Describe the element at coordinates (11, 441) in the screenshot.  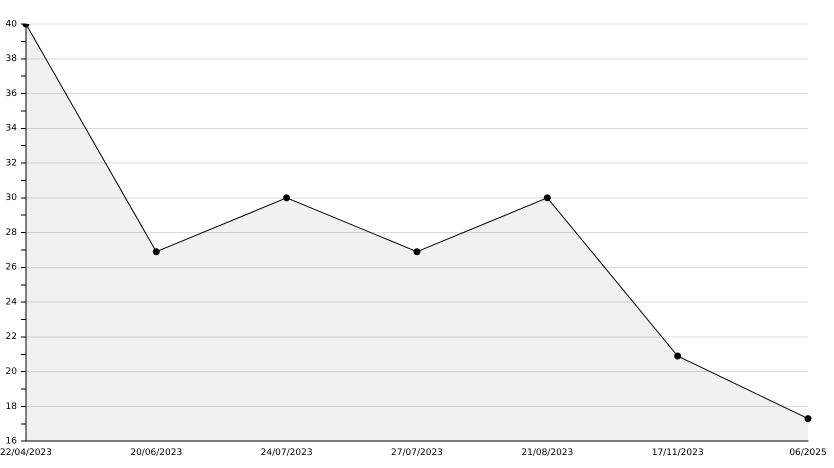
I see `y-tick-label: 16` at that location.